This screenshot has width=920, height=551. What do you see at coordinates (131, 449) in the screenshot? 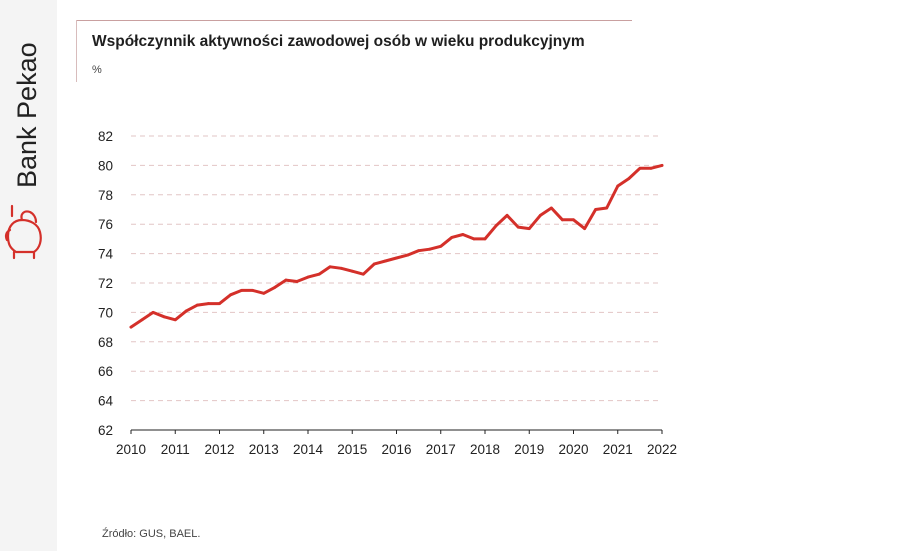
I see `x-tick-label: 2010` at bounding box center [131, 449].